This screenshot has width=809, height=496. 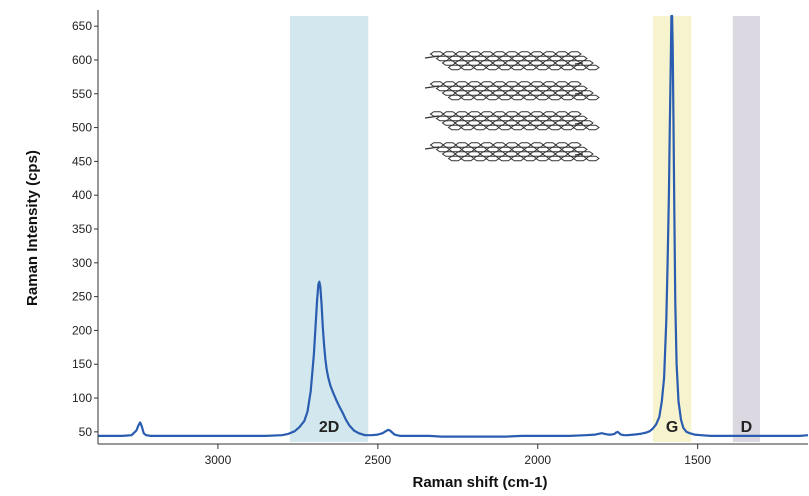 What do you see at coordinates (82, 364) in the screenshot?
I see `y-tick-label: 150` at bounding box center [82, 364].